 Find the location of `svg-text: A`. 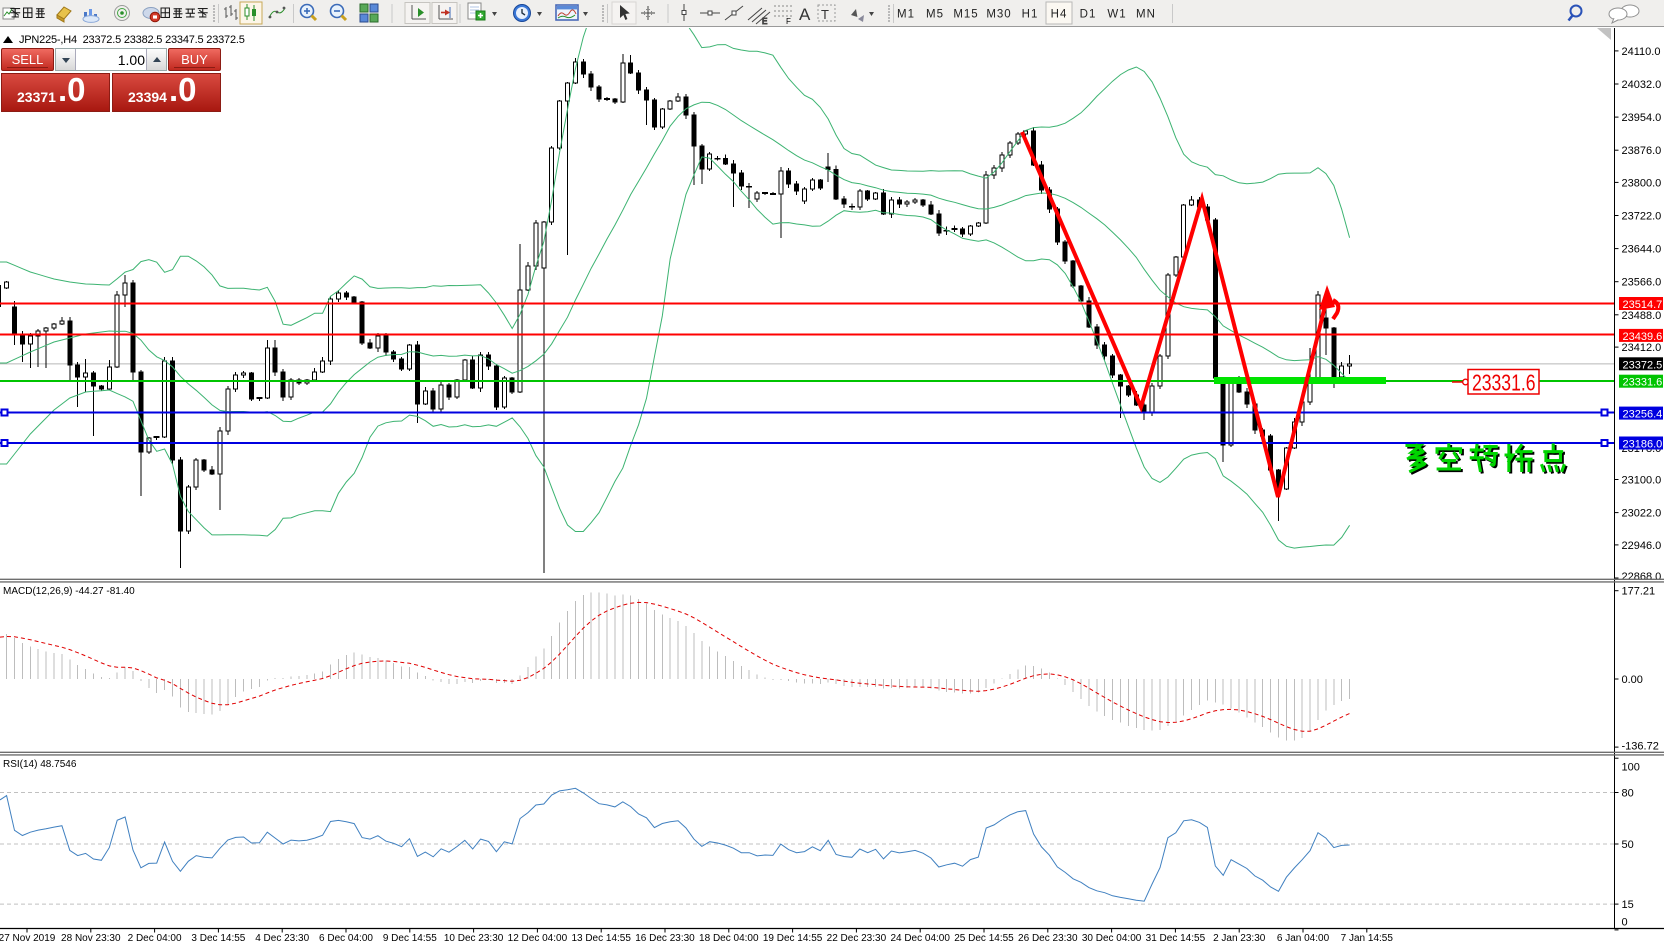

svg-text: A is located at coordinates (805, 14).